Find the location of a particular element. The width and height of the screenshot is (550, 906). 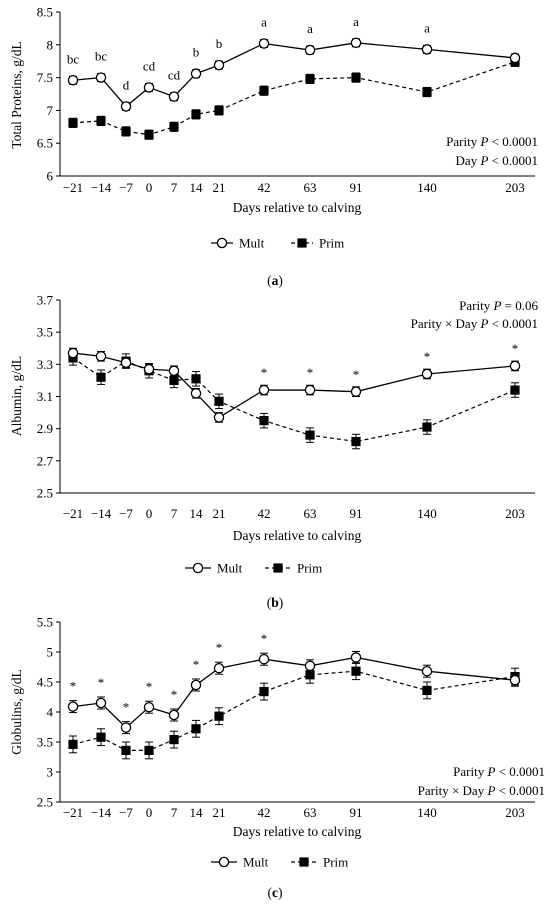

stat-annotation: Parity × Day P < 0.0001 is located at coordinates (481, 790).